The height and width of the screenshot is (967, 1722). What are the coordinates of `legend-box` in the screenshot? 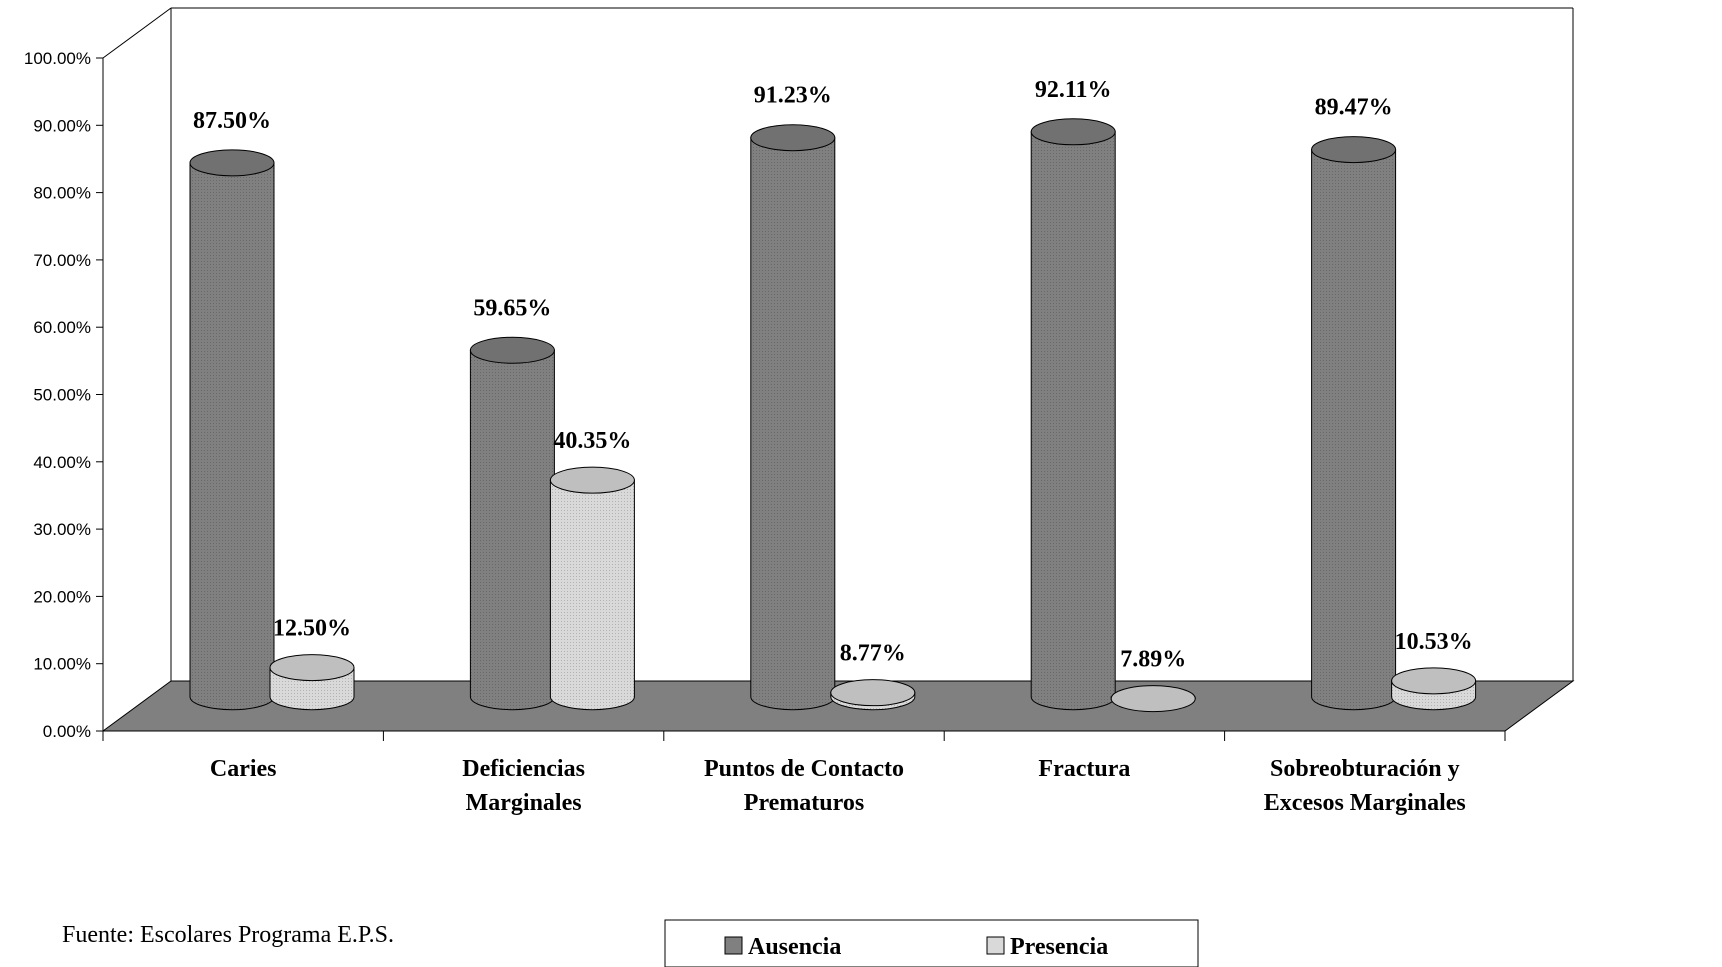 It's located at (931, 943).